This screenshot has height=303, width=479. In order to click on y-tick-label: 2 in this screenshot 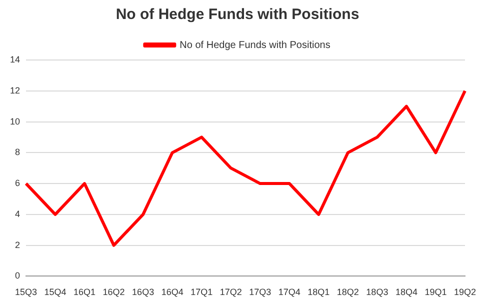, I will do `click(17, 245)`.